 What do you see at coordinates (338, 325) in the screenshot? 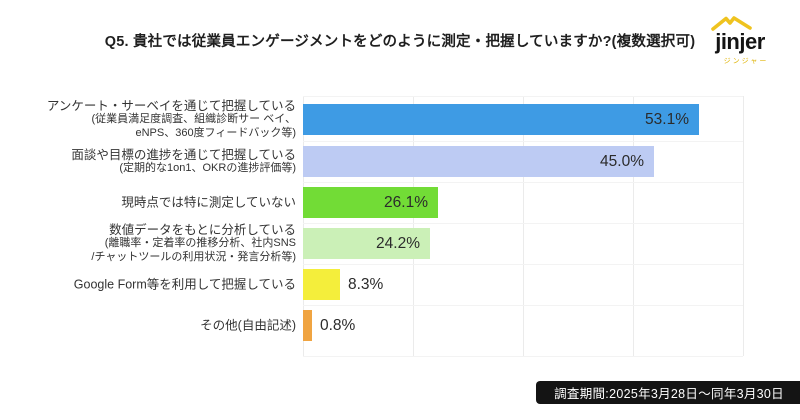
I see `value-label: 0.8%` at bounding box center [338, 325].